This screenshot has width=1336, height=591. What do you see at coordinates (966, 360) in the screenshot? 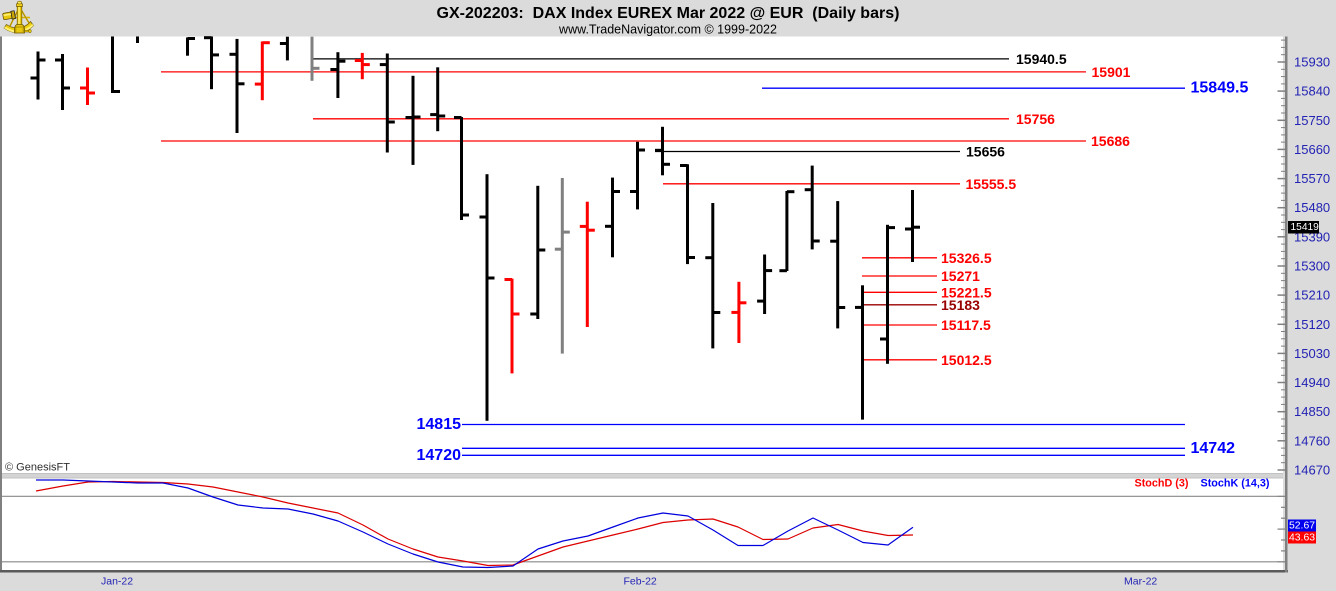
I see `svg-text: 15012.5` at bounding box center [966, 360].